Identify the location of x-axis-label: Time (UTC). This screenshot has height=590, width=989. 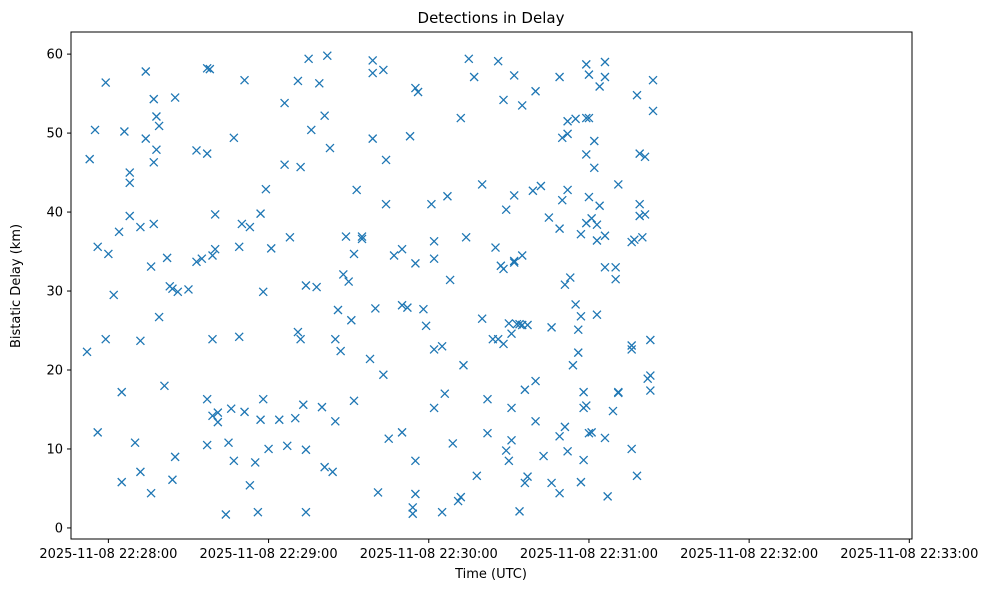
(490, 574).